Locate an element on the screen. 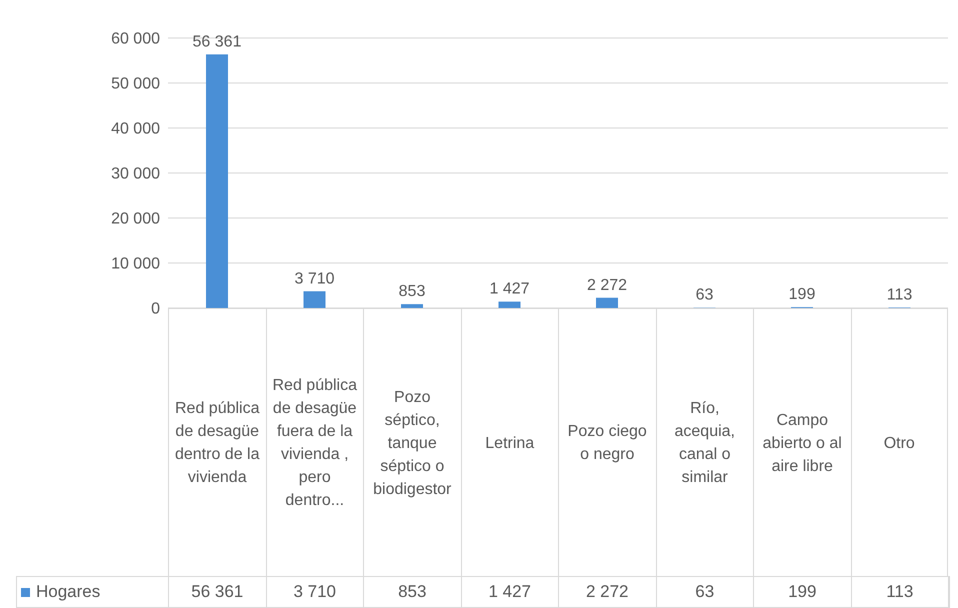 The image size is (958, 608). data-label: 56 361 is located at coordinates (217, 592).